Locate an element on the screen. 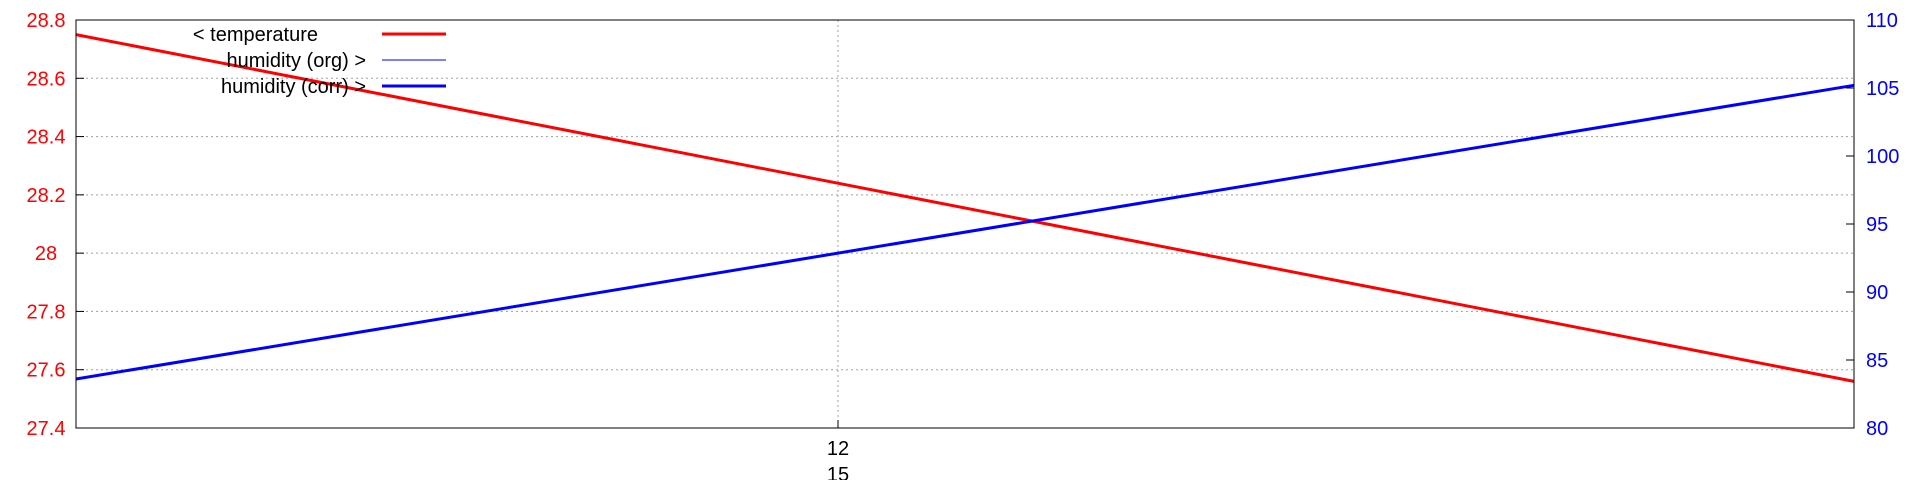 The height and width of the screenshot is (480, 1920). y-right-tick-label: 90 is located at coordinates (1877, 293).